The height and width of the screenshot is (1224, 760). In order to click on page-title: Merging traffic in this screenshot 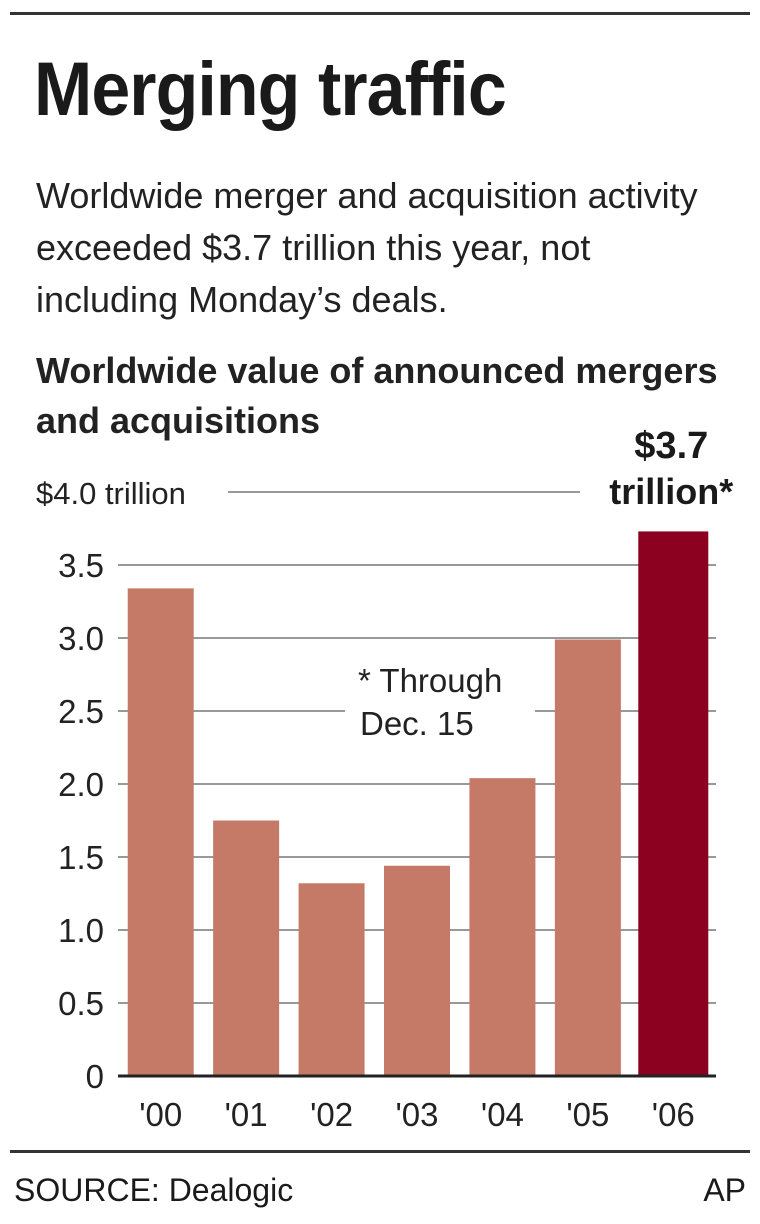, I will do `click(270, 89)`.